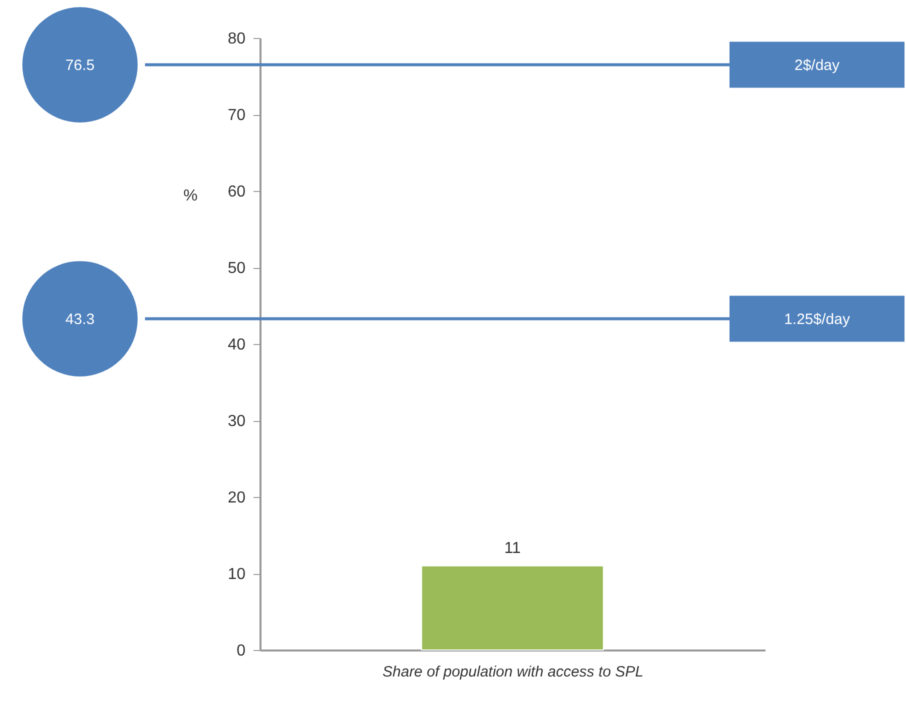 This screenshot has width=906, height=702. What do you see at coordinates (237, 268) in the screenshot?
I see `y-tick-label: 50` at bounding box center [237, 268].